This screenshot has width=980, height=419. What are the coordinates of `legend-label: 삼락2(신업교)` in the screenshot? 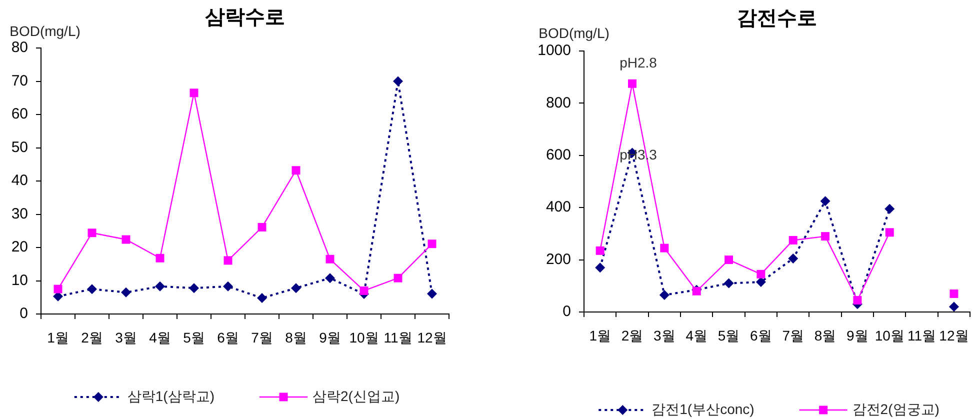 It's located at (356, 396).